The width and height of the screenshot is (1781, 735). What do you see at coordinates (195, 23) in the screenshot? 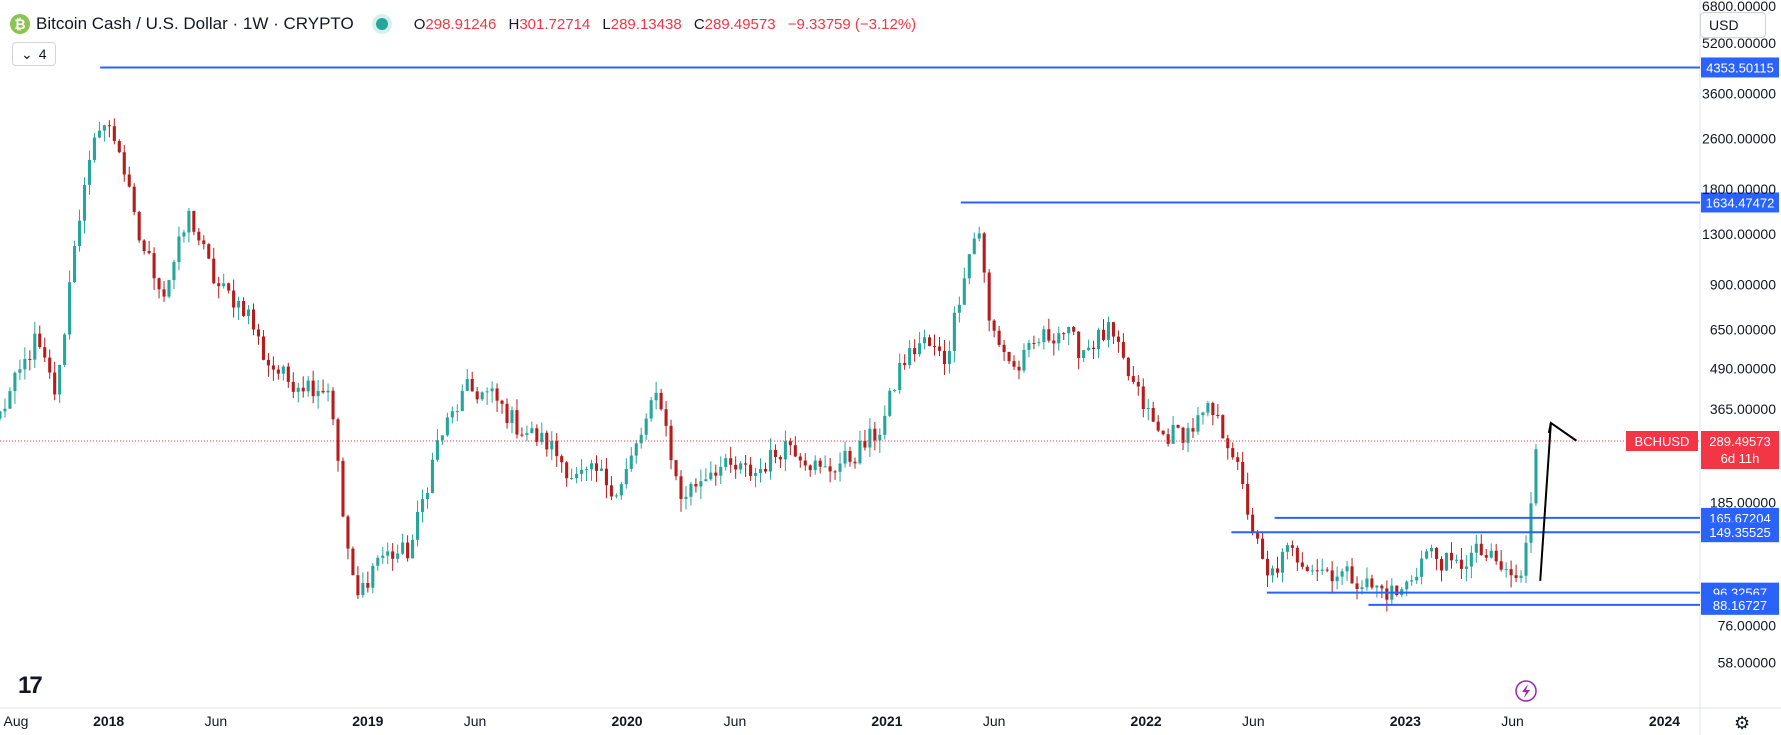
I see `symbol-title: Bitcoin Cash / U.S. Dollar · 1W · CRYPTO` at bounding box center [195, 23].